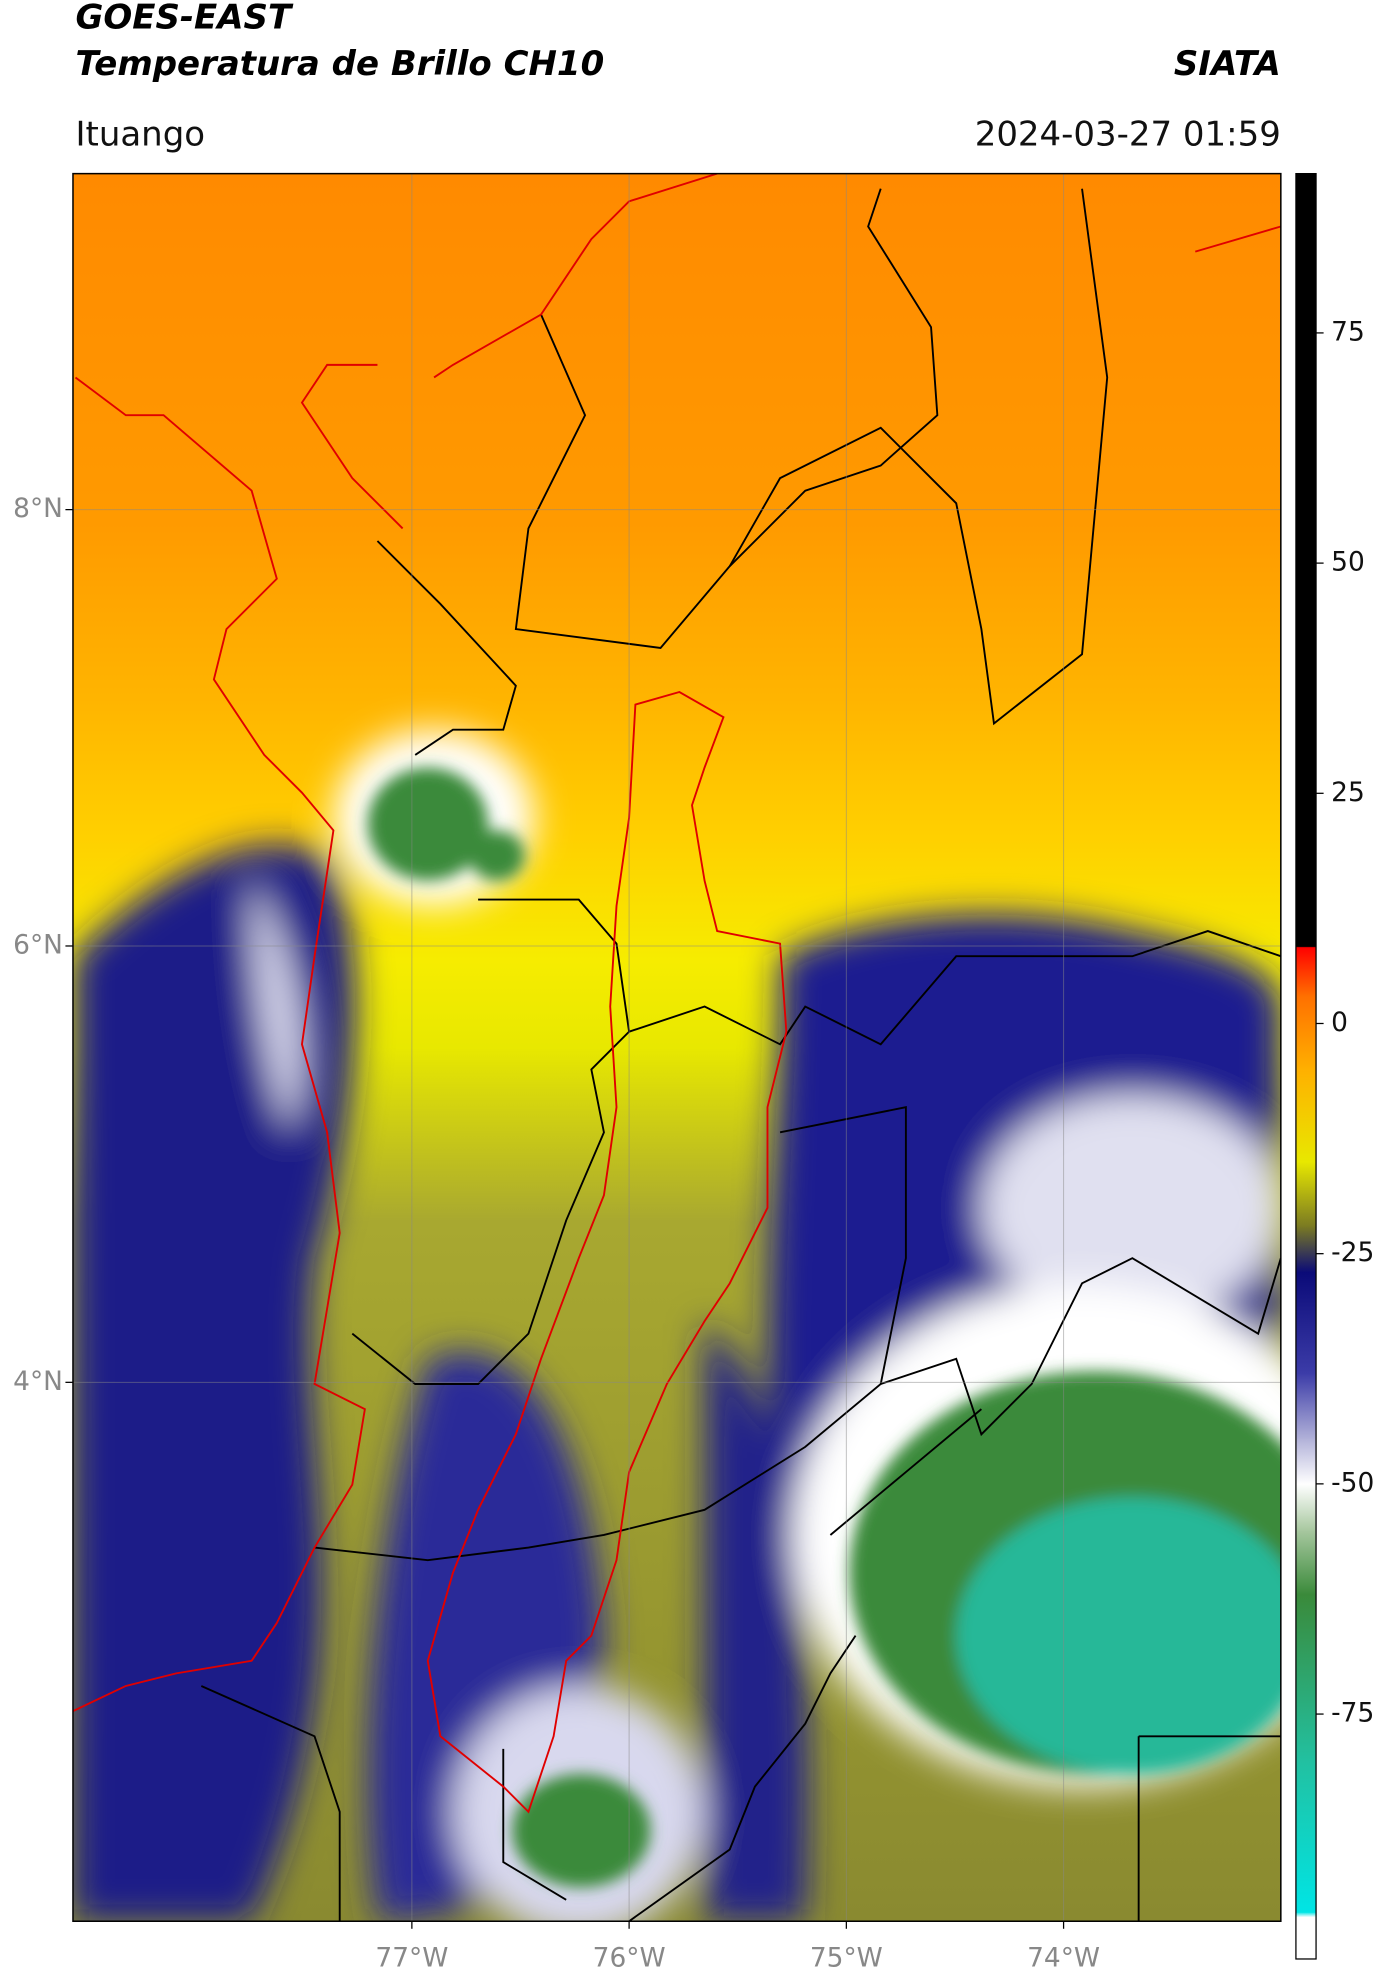  I want to click on colorbar-frame, so click(1306, 1066).